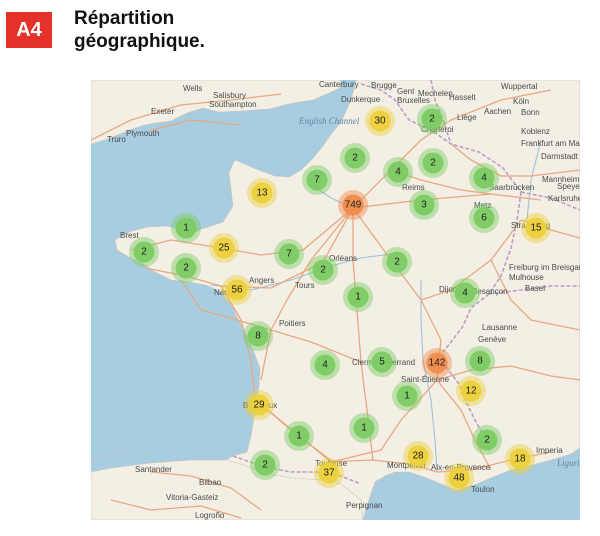 The height and width of the screenshot is (536, 600). I want to click on cluster-marker: 749, so click(353, 205).